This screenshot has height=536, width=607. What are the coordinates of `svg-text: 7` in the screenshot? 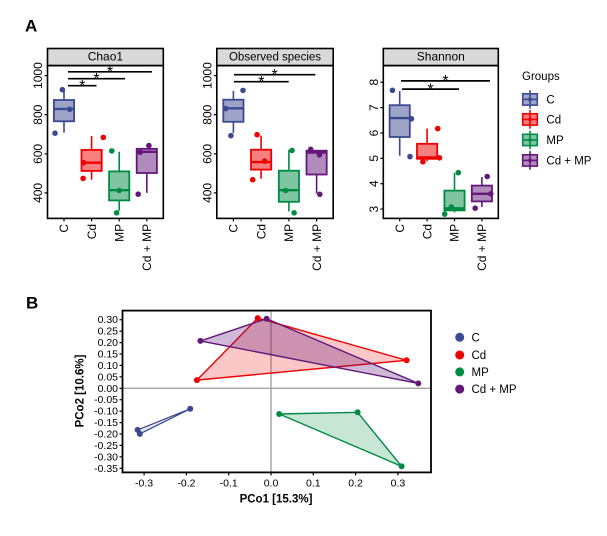 It's located at (374, 107).